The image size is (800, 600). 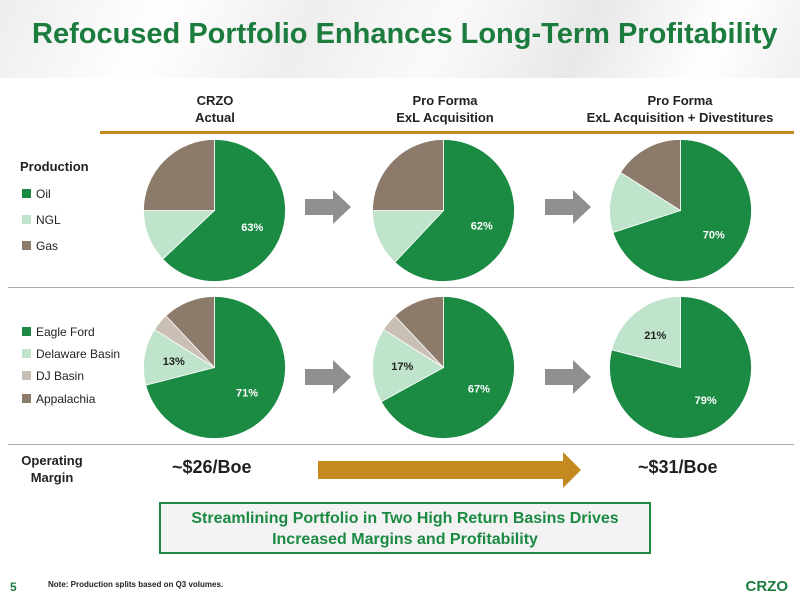 What do you see at coordinates (767, 586) in the screenshot?
I see `brand-logo: CRZO` at bounding box center [767, 586].